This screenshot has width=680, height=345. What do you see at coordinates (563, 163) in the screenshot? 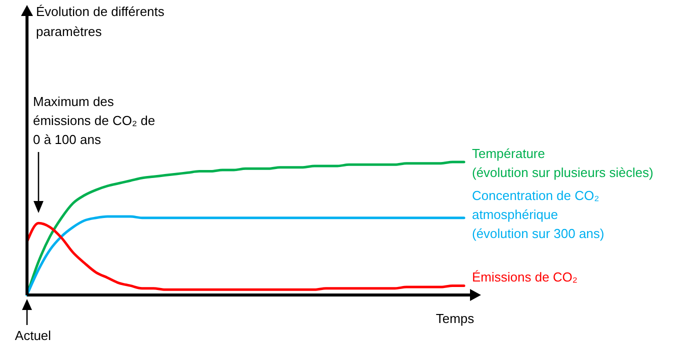
I see `series-label: Température (évolution sur plusieurs siècles)` at bounding box center [563, 163].